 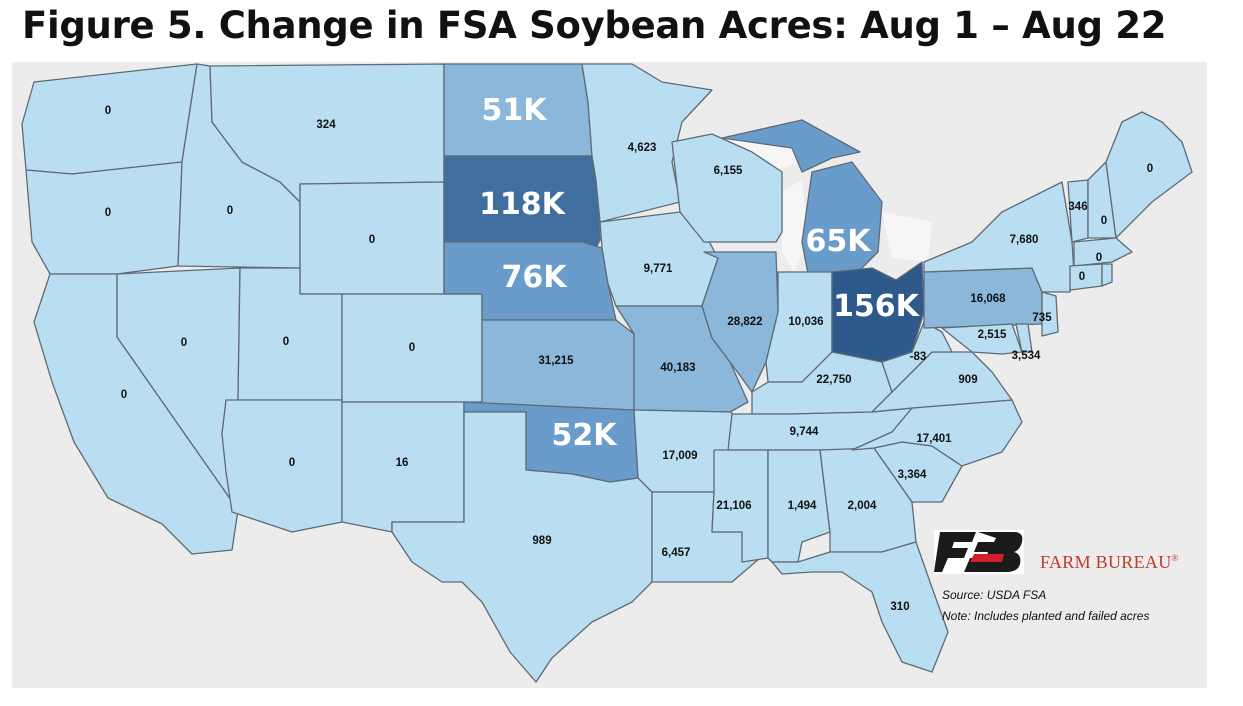 I want to click on label-VA: 909, so click(x=967, y=380).